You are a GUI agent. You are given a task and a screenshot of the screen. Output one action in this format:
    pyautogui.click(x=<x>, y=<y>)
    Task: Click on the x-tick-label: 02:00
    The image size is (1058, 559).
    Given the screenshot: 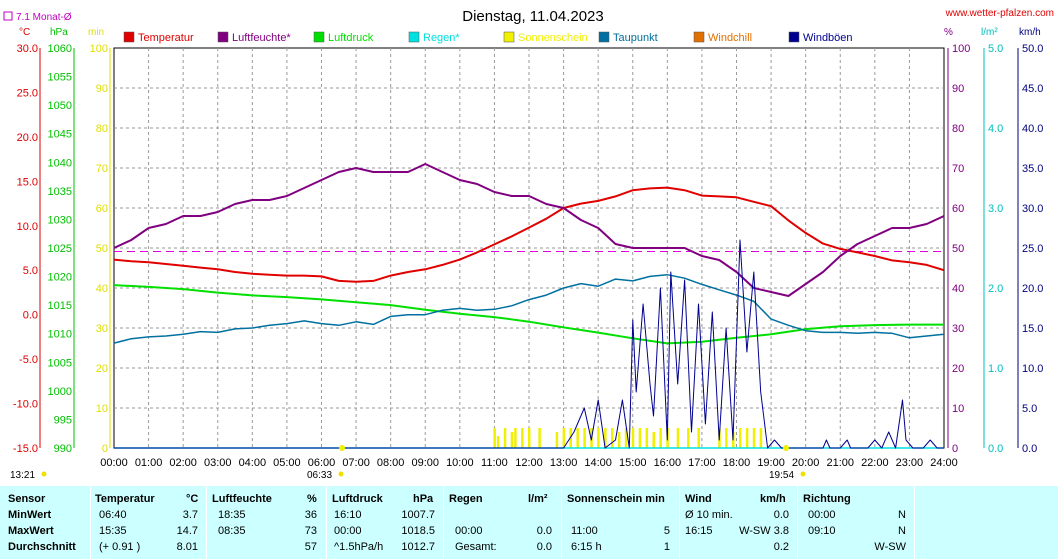 What is the action you would take?
    pyautogui.click(x=183, y=463)
    